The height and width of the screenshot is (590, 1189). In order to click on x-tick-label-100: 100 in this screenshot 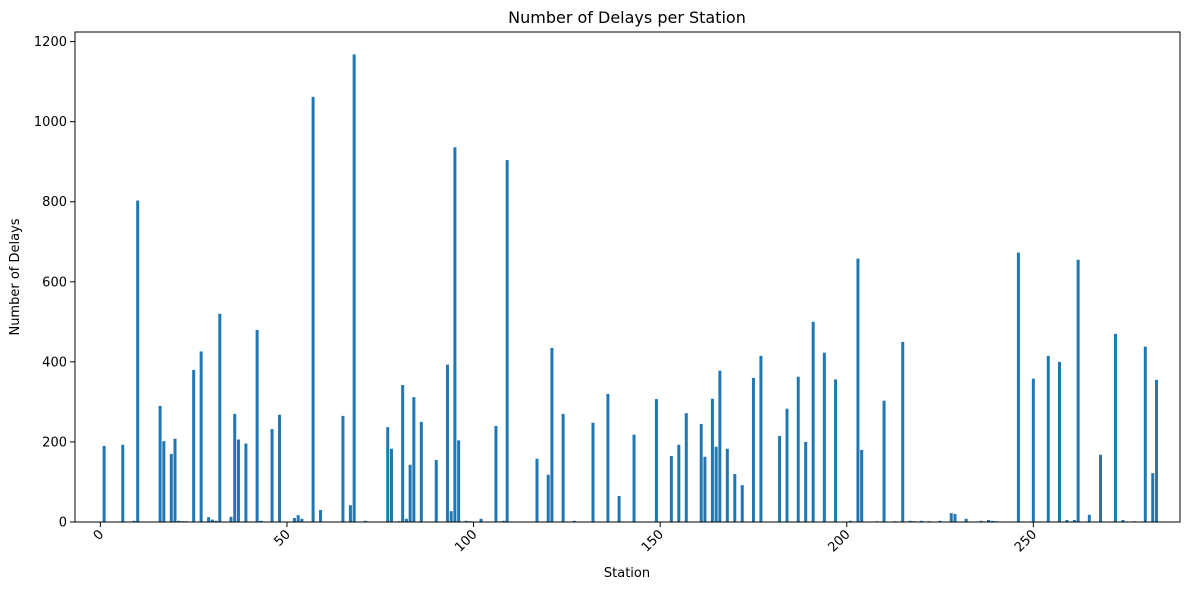, I will do `click(466, 541)`.